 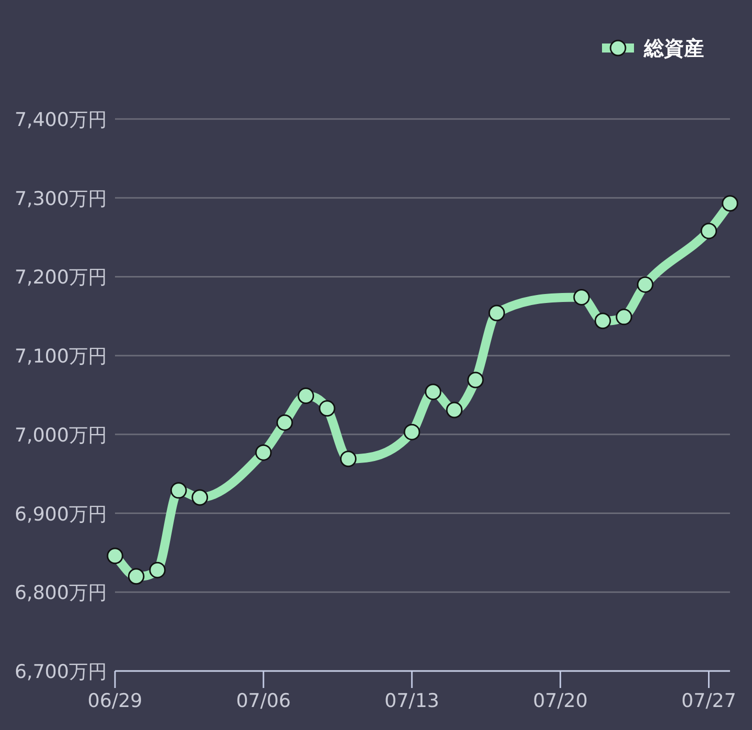 I want to click on x-tick-label: 07/20, so click(x=560, y=701).